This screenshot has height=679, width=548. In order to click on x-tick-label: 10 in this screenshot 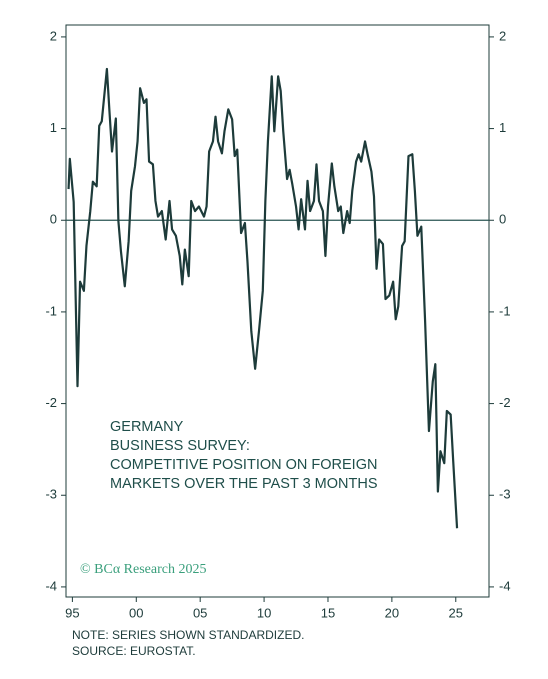, I will do `click(264, 612)`.